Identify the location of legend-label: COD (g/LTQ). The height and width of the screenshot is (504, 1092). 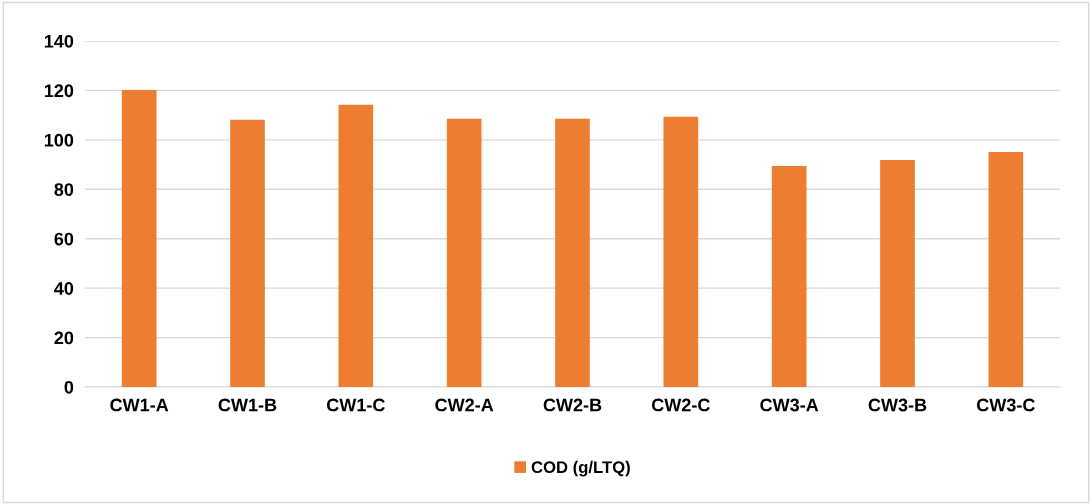
(580, 468).